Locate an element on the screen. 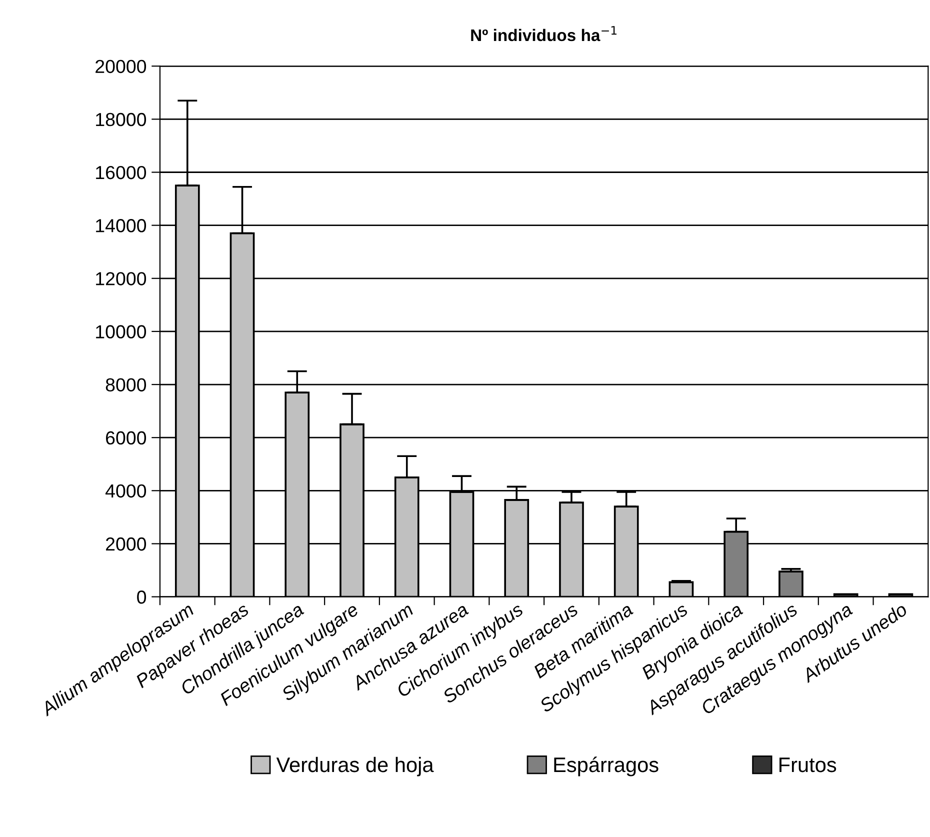 The height and width of the screenshot is (837, 930). y-tick-label: 20000 is located at coordinates (121, 67).